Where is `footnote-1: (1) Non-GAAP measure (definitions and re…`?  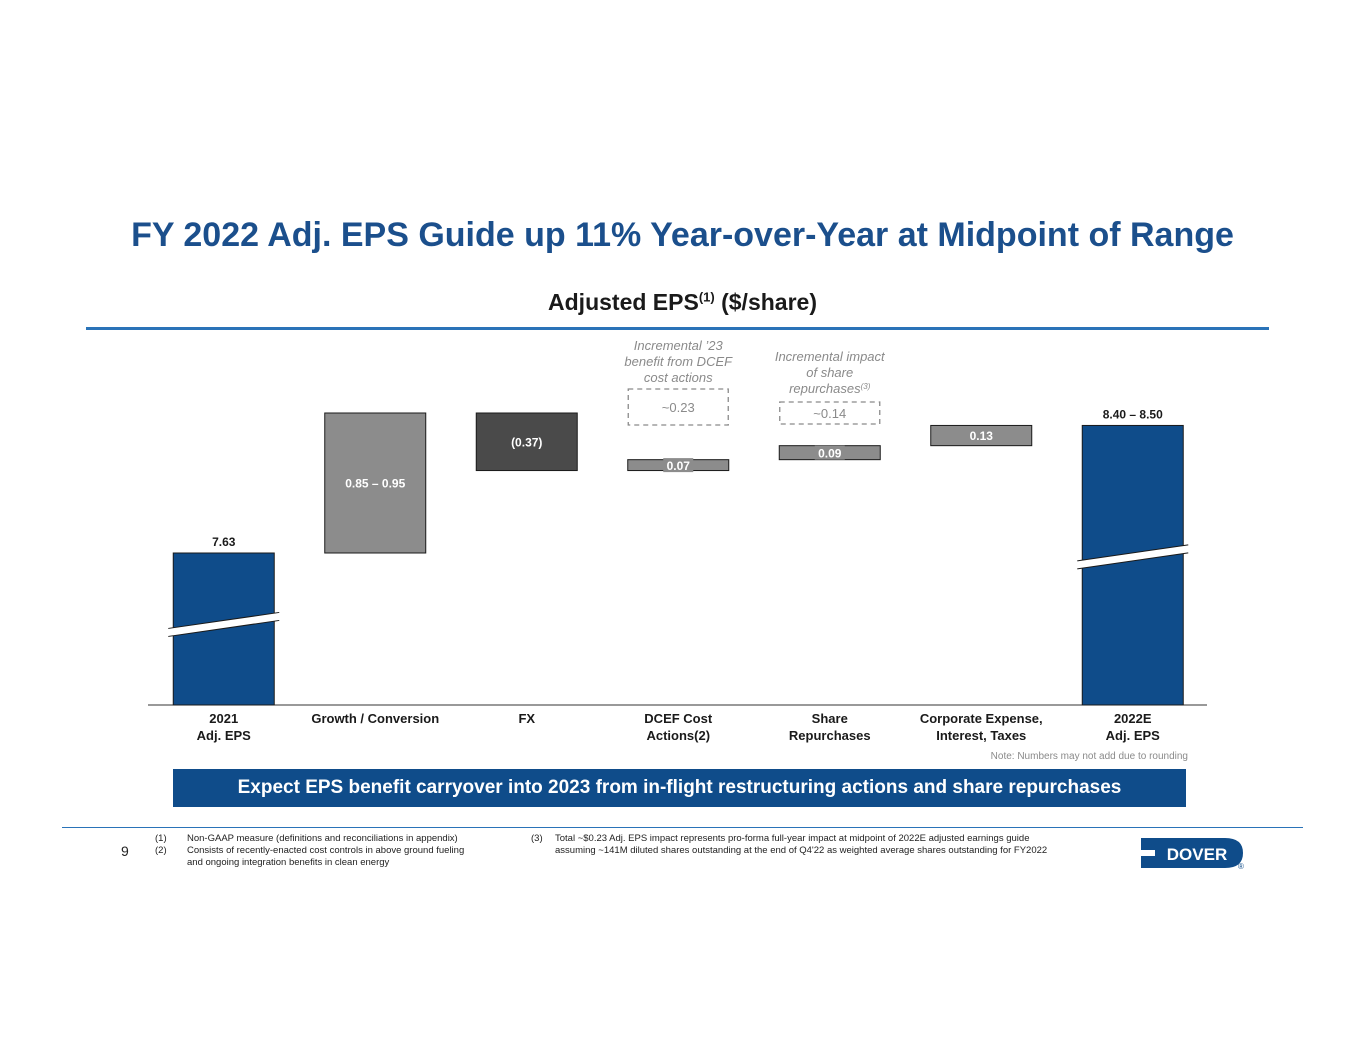
footnote-1: (1) Non-GAAP measure (definitions and re… is located at coordinates (335, 839).